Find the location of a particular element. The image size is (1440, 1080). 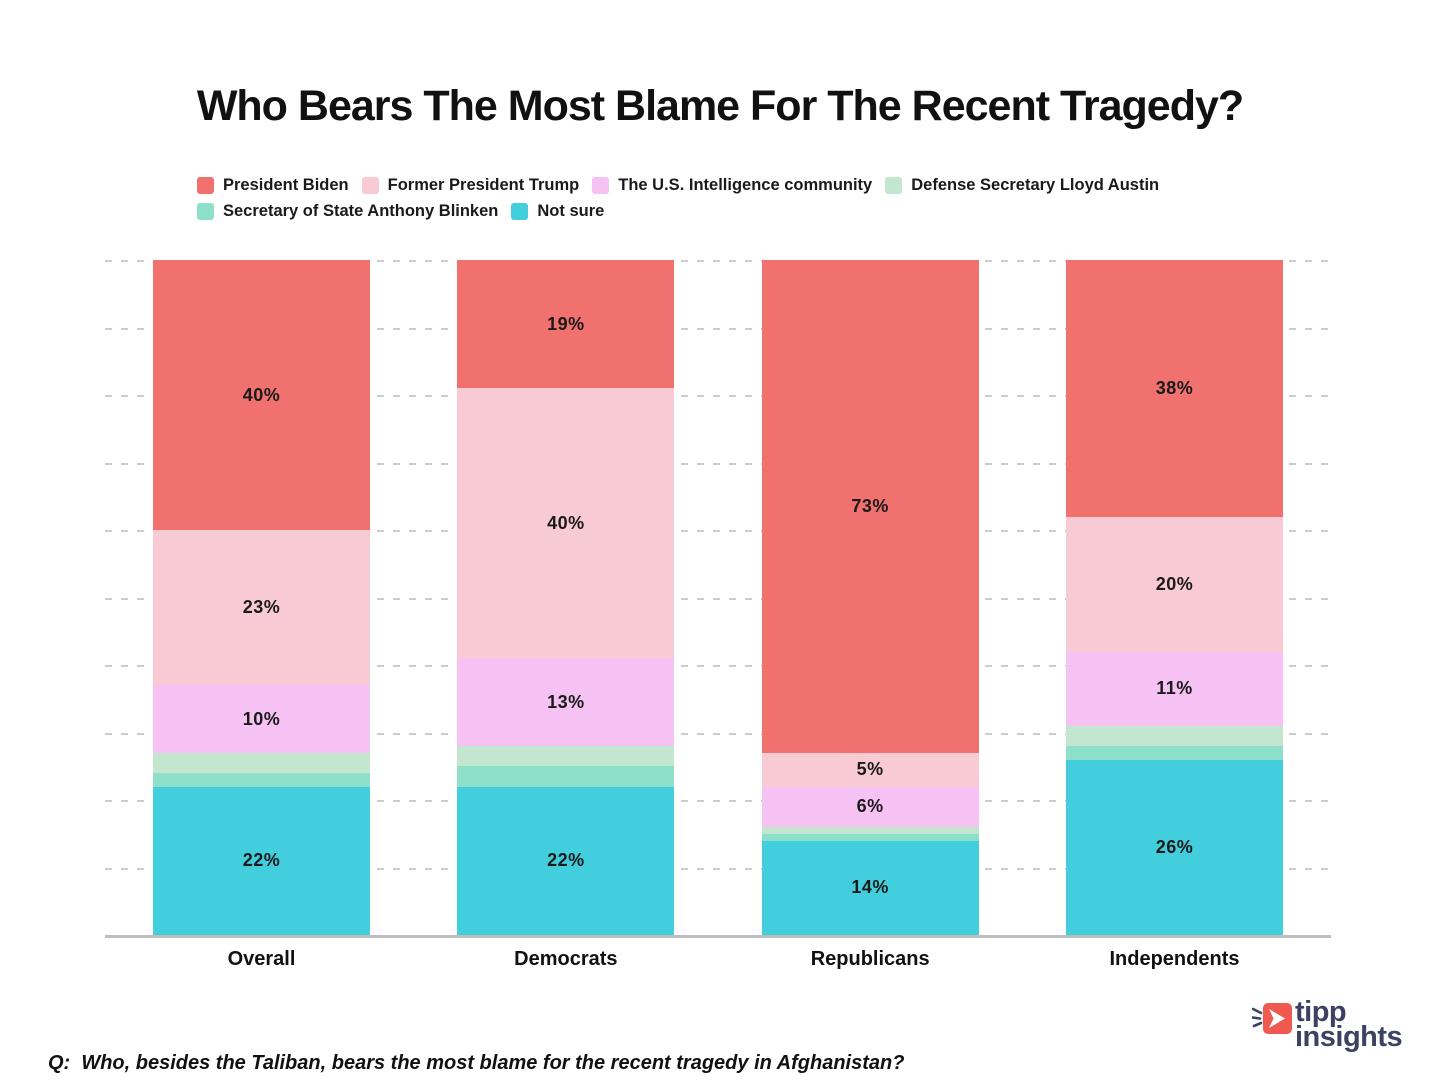

bar-overall: 40% 23% 10% 22% is located at coordinates (261, 597).